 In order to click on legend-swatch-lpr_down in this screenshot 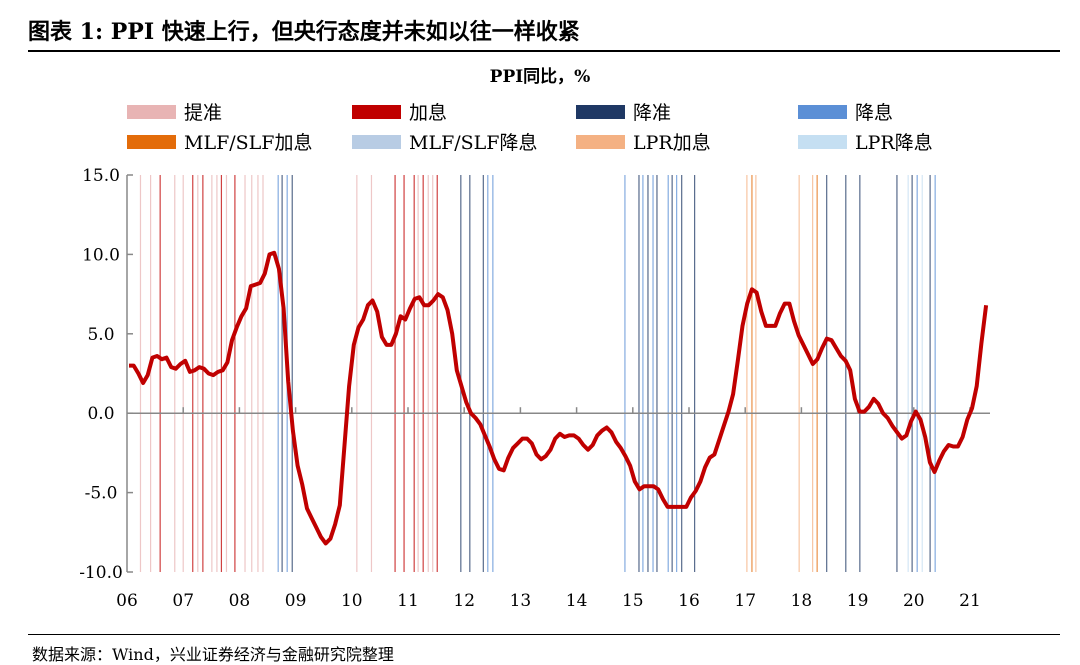, I will do `click(822, 142)`.